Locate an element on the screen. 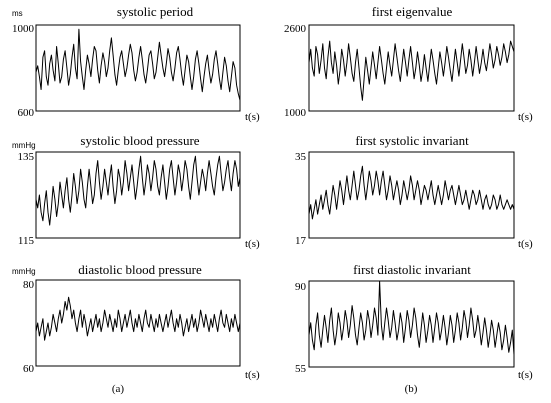  panel-label-a: (a) is located at coordinates (118, 389).